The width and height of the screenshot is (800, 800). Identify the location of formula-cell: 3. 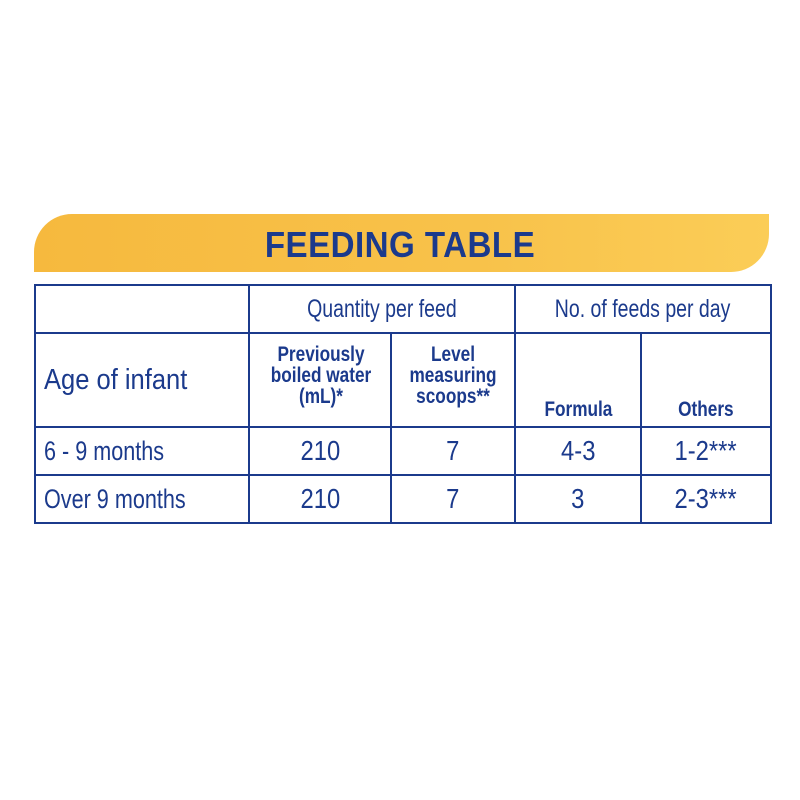
(578, 499).